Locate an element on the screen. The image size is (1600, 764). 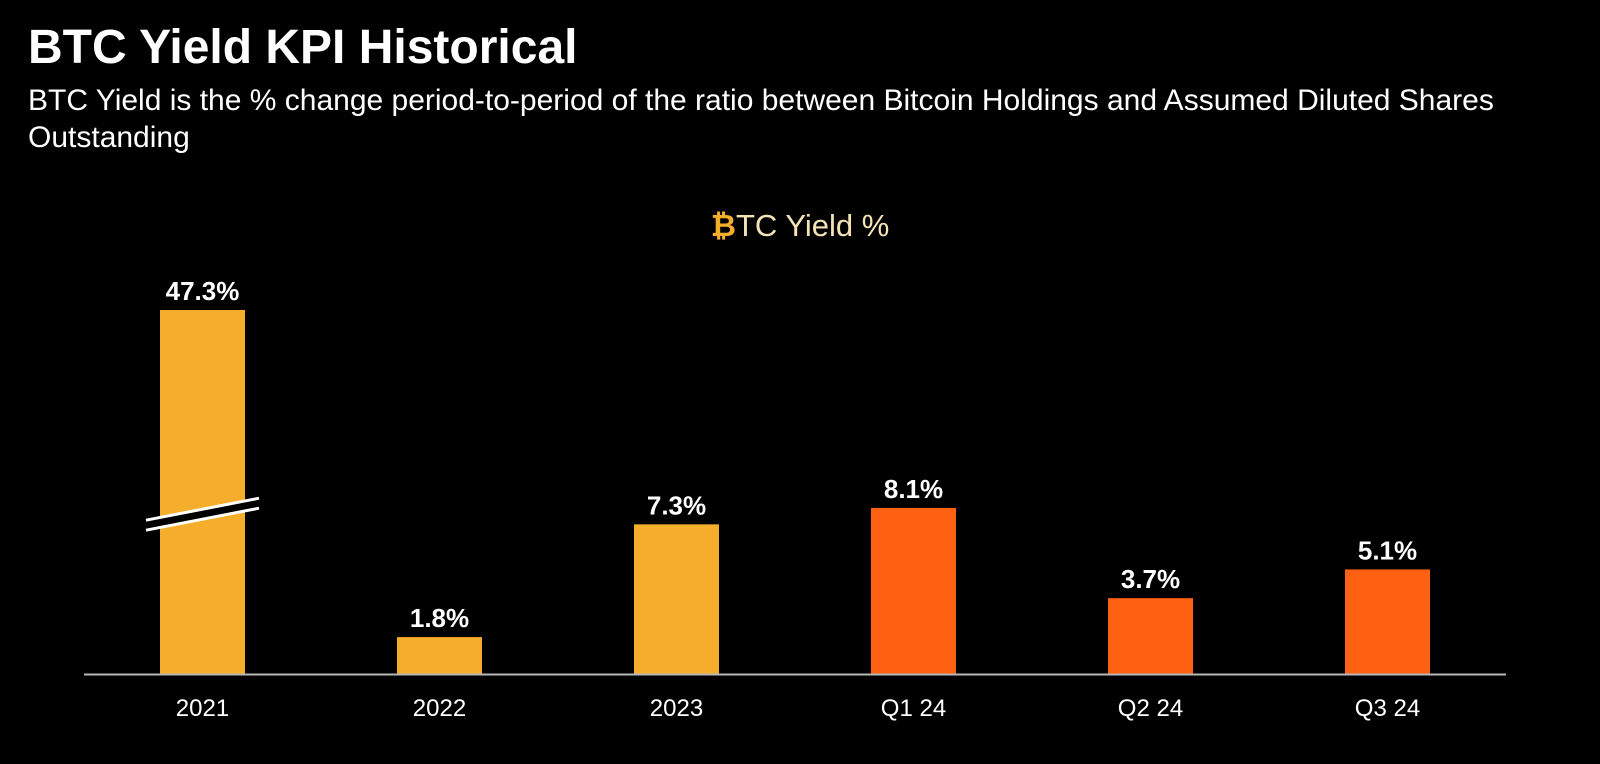
bitcoin-symbol: ₿ is located at coordinates (723, 225).